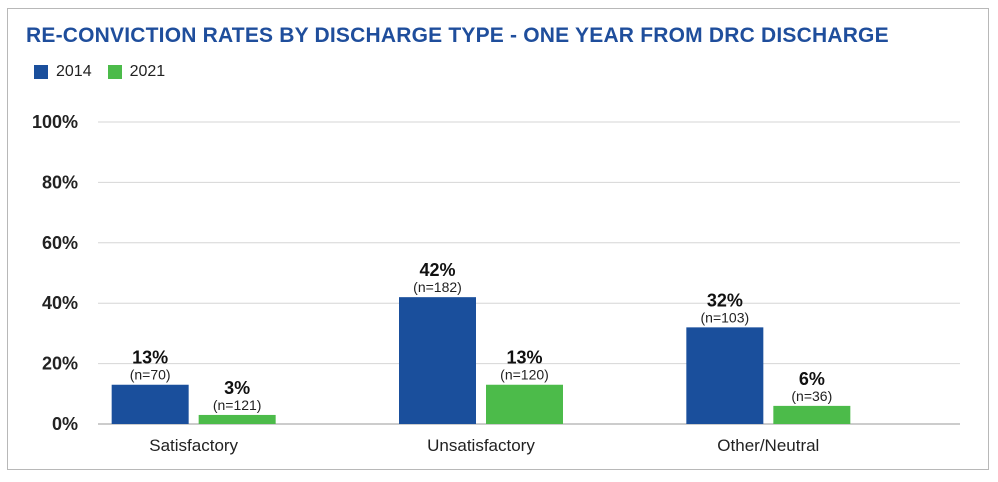 The image size is (998, 482). What do you see at coordinates (41, 72) in the screenshot?
I see `legend-swatch-2014` at bounding box center [41, 72].